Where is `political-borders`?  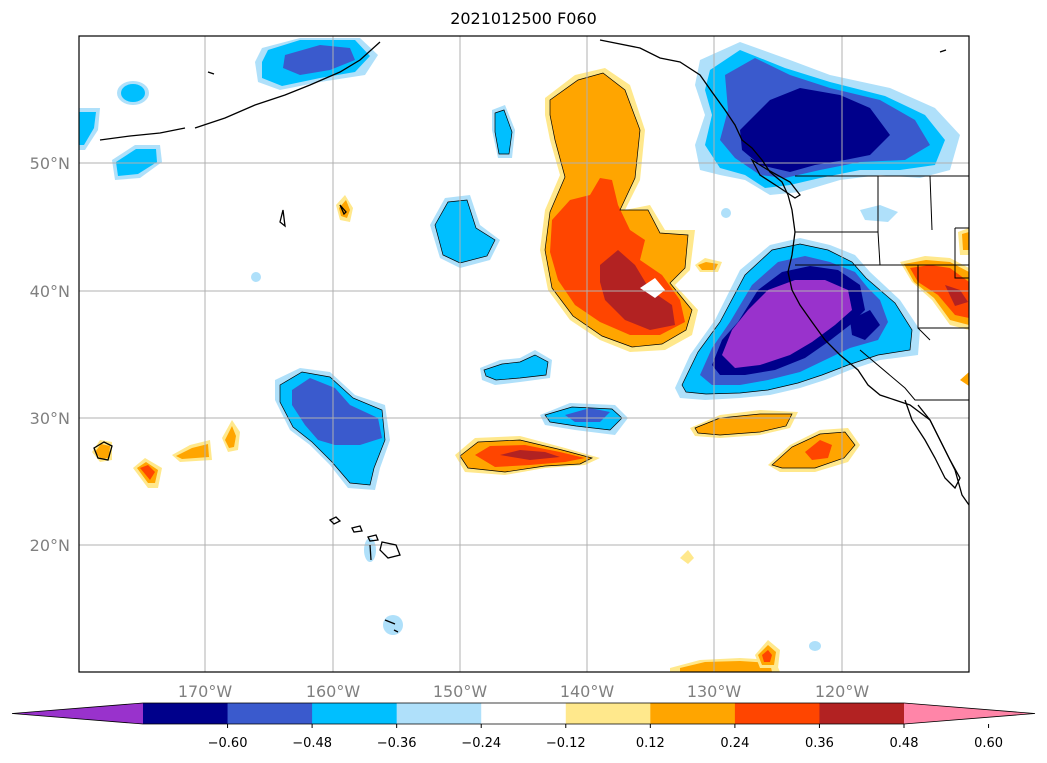 political-borders is located at coordinates (882, 288).